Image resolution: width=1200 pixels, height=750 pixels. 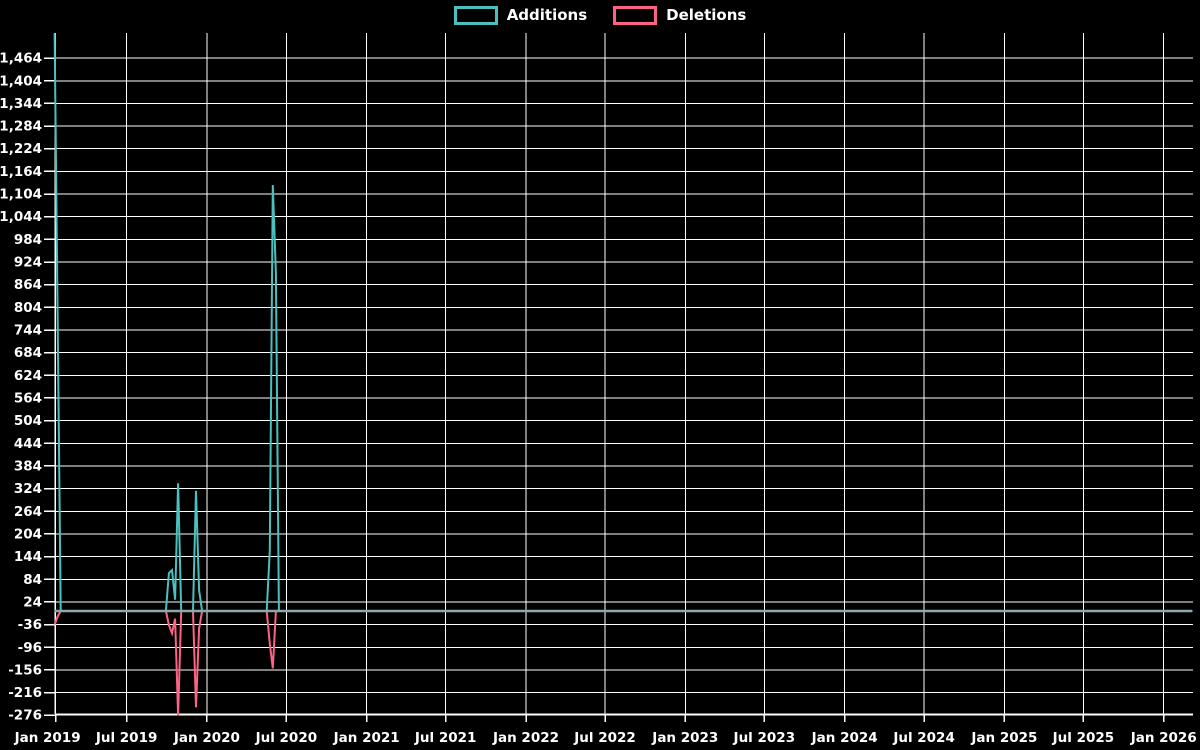 I want to click on y-tick-label: -216, so click(x=25, y=693).